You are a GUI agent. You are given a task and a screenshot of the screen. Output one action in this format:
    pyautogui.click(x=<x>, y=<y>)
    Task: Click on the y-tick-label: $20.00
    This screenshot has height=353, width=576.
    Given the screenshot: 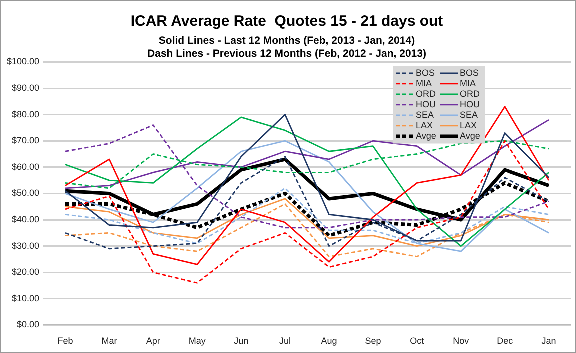 What is the action you would take?
    pyautogui.click(x=26, y=272)
    